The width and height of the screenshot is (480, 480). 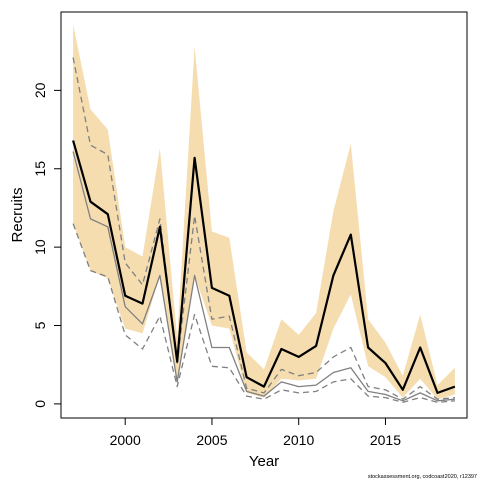 What do you see at coordinates (40, 90) in the screenshot?
I see `y-tick-label: 20` at bounding box center [40, 90].